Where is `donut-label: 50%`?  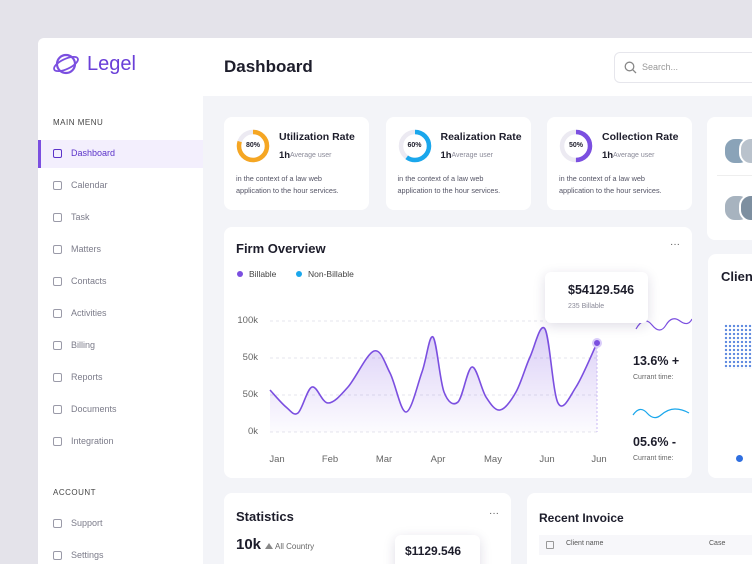 donut-label: 50% is located at coordinates (575, 145).